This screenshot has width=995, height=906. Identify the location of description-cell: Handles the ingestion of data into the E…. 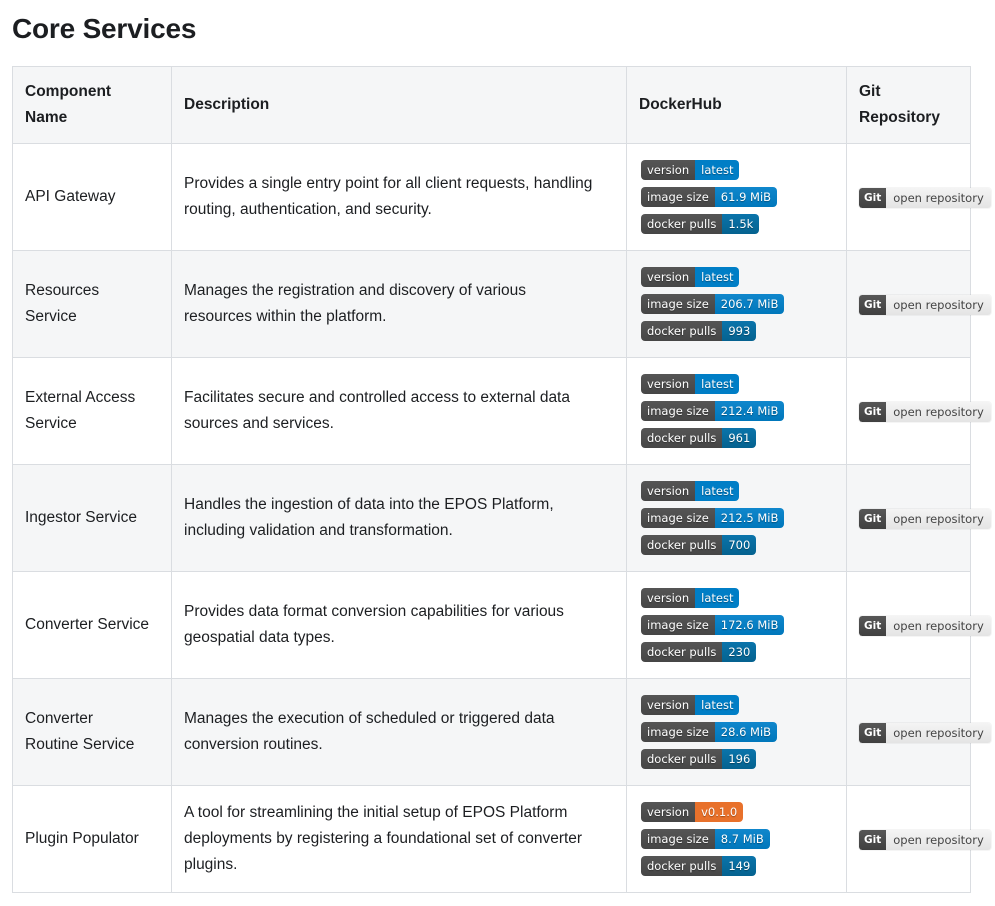
(399, 518).